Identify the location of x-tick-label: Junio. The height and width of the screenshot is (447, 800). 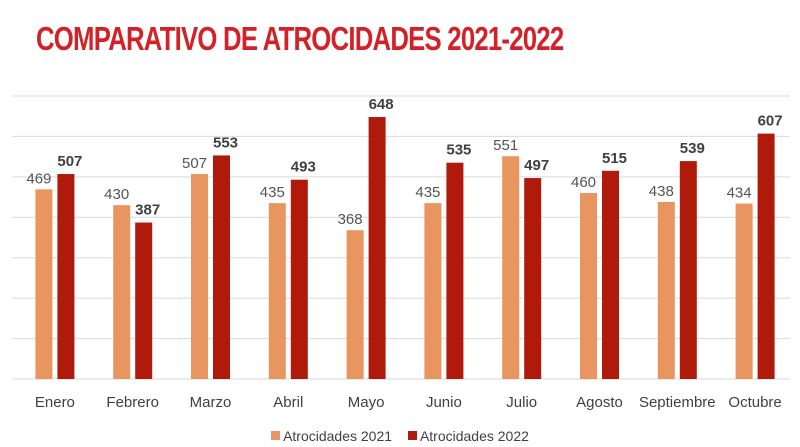
(444, 402).